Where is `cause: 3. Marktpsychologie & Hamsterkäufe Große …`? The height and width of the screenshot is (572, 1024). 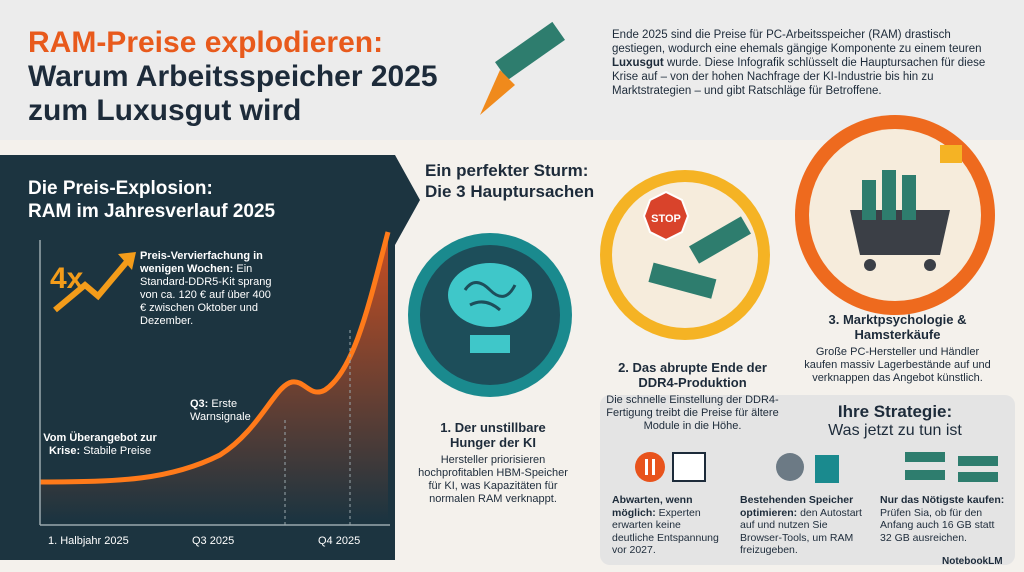 cause: 3. Marktpsychologie & Hamsterkäufe Große … is located at coordinates (897, 348).